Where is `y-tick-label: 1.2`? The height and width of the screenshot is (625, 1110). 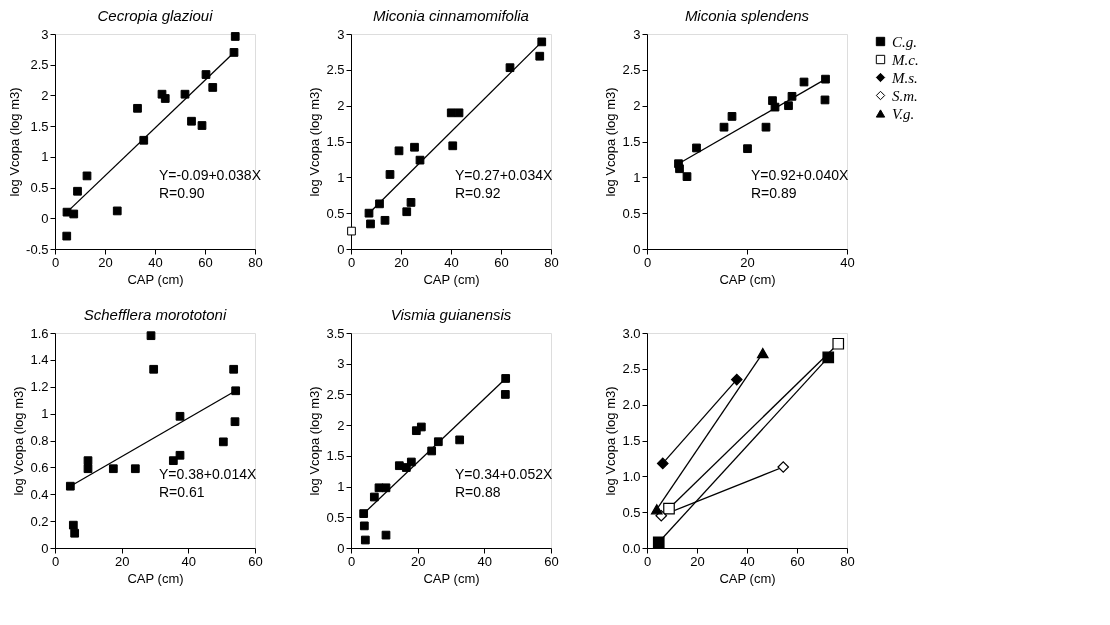 y-tick-label: 1.2 is located at coordinates (39, 387).